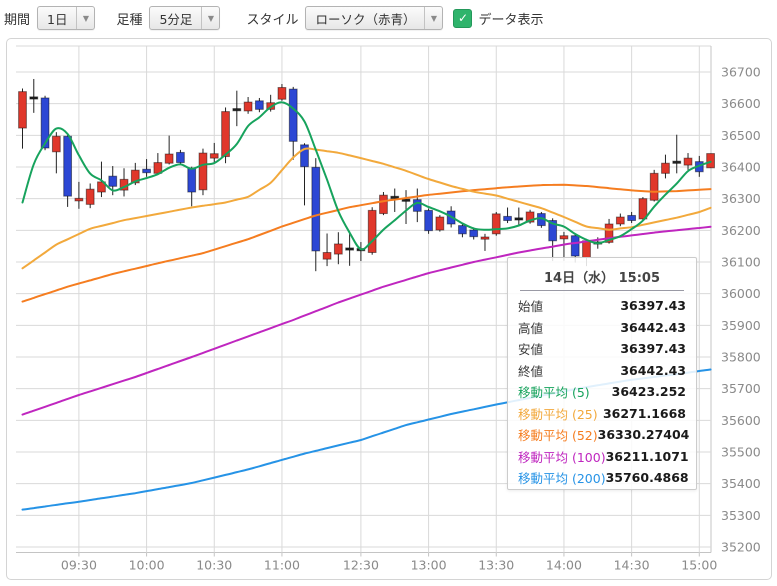 The width and height of the screenshot is (777, 586). What do you see at coordinates (57, 19) in the screenshot?
I see `period-value: 1日` at bounding box center [57, 19].